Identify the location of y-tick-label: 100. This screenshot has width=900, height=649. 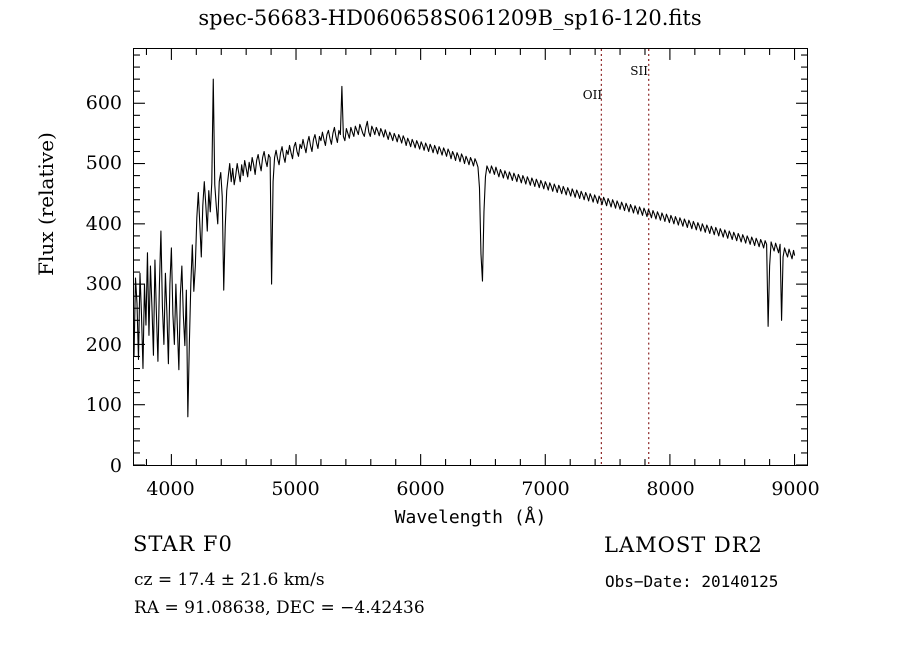
(103, 405).